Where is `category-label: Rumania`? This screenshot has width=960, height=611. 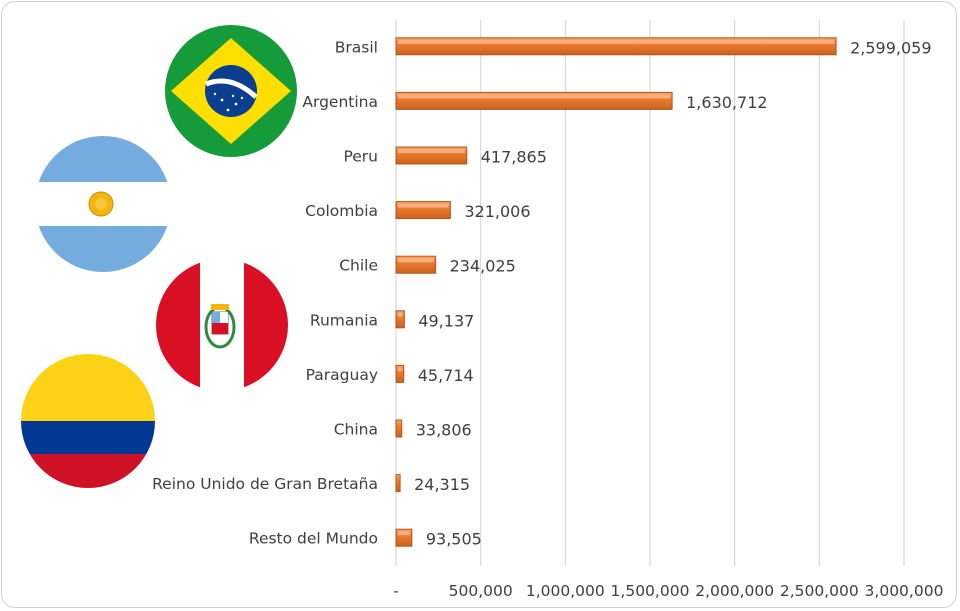
category-label: Rumania is located at coordinates (344, 320).